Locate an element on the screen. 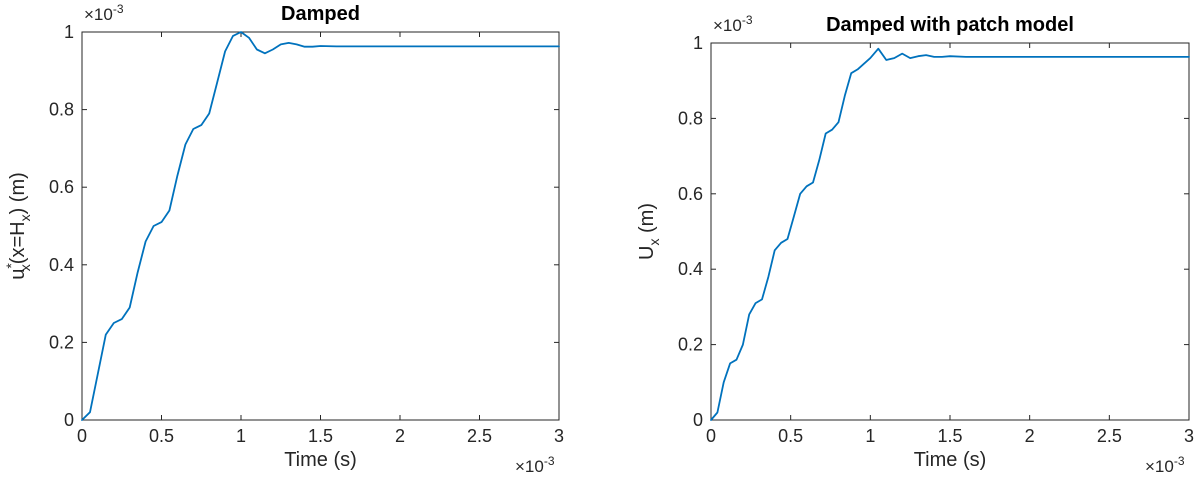  y-axis-label: Ux (m) is located at coordinates (649, 231).